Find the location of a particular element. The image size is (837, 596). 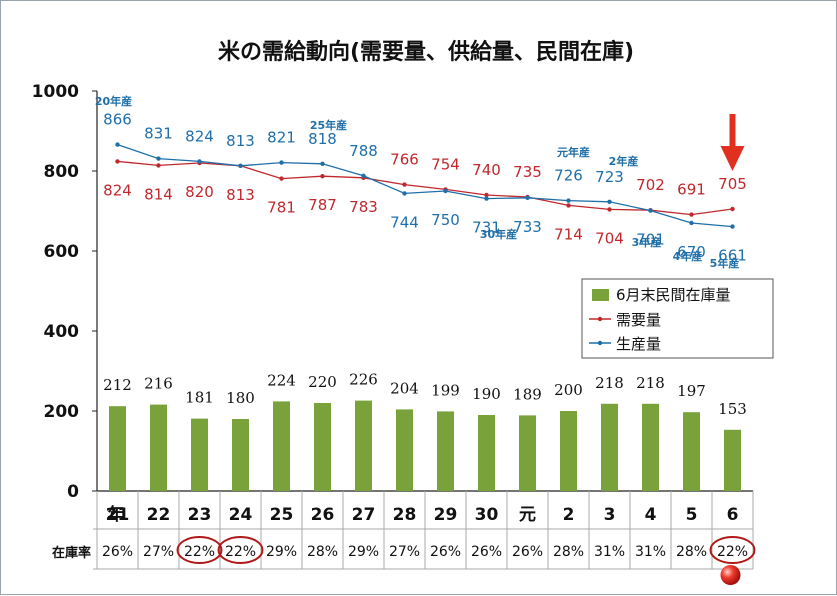

x-tick-label: 22 is located at coordinates (159, 515).